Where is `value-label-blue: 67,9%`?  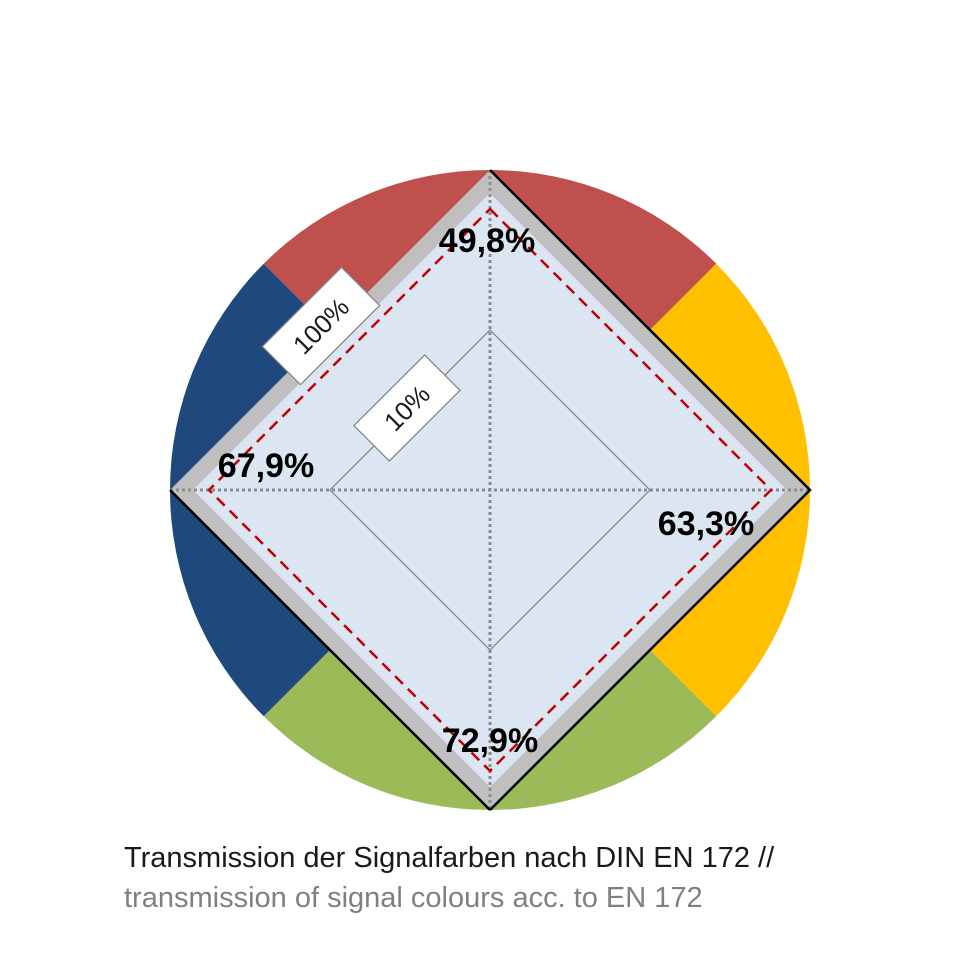 value-label-blue: 67,9% is located at coordinates (266, 466).